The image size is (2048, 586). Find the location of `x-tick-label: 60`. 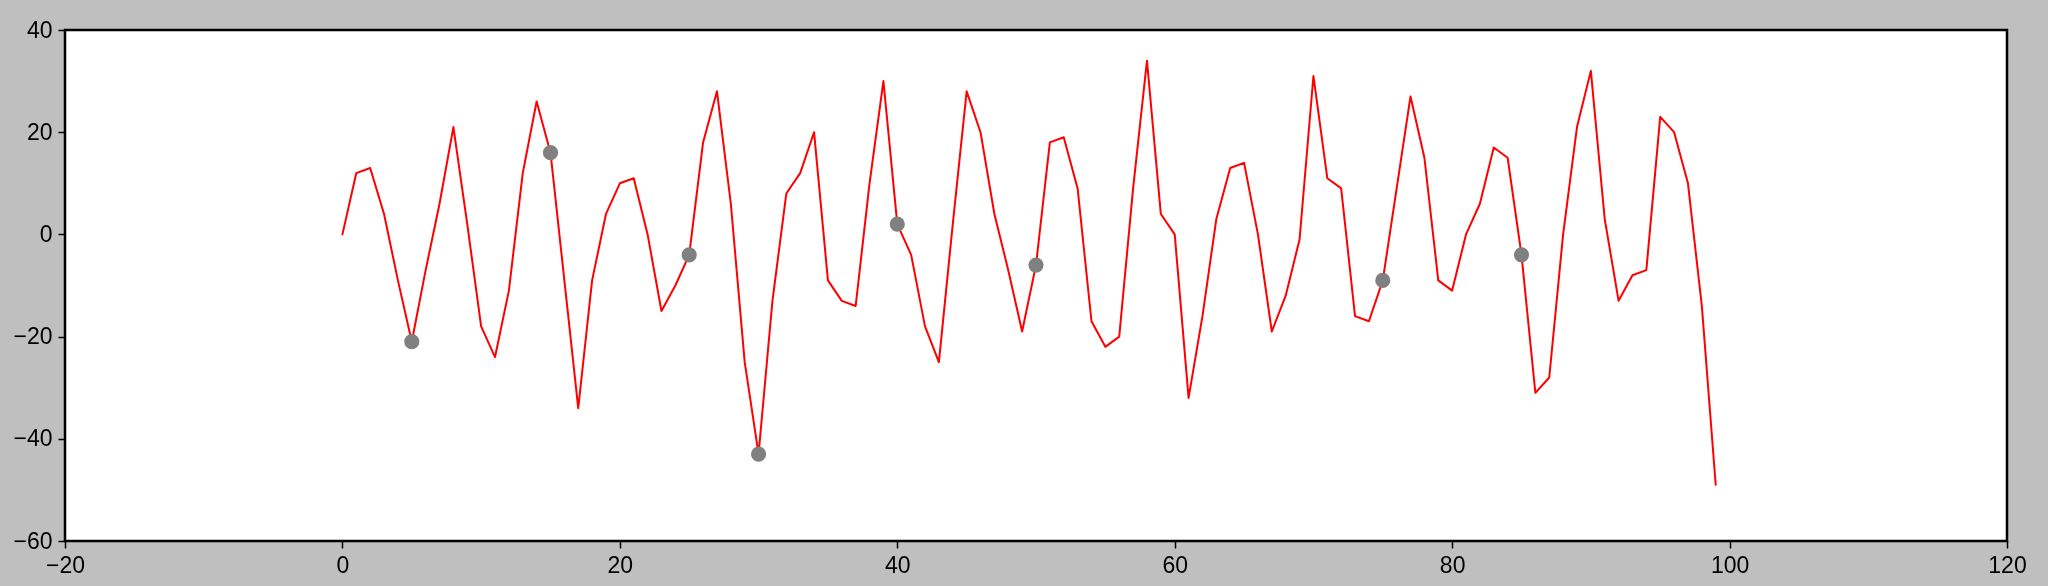

x-tick-label: 60 is located at coordinates (1175, 564).